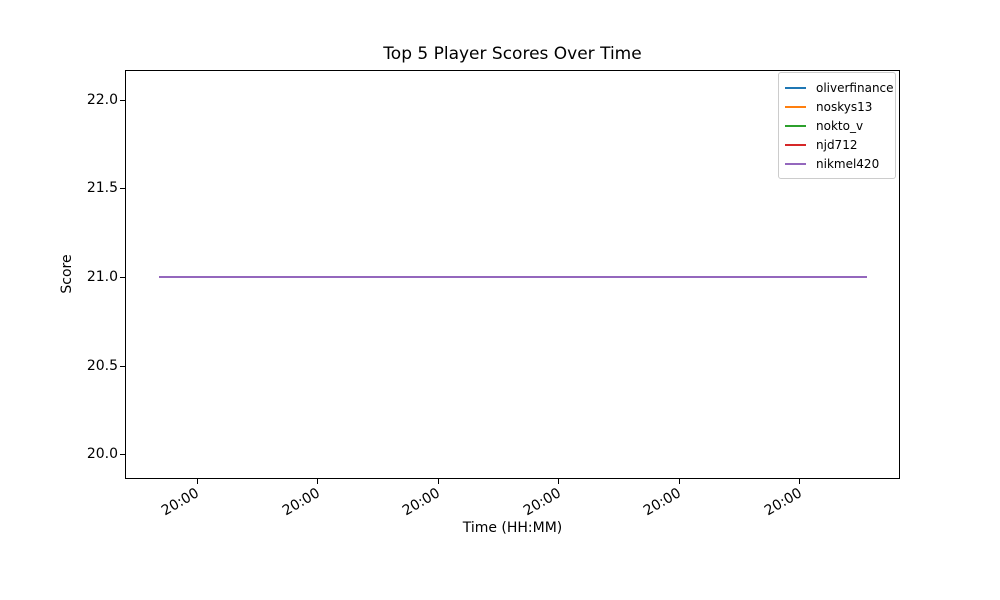 This screenshot has width=1000, height=600. I want to click on legend-item: nokto_v, so click(837, 125).